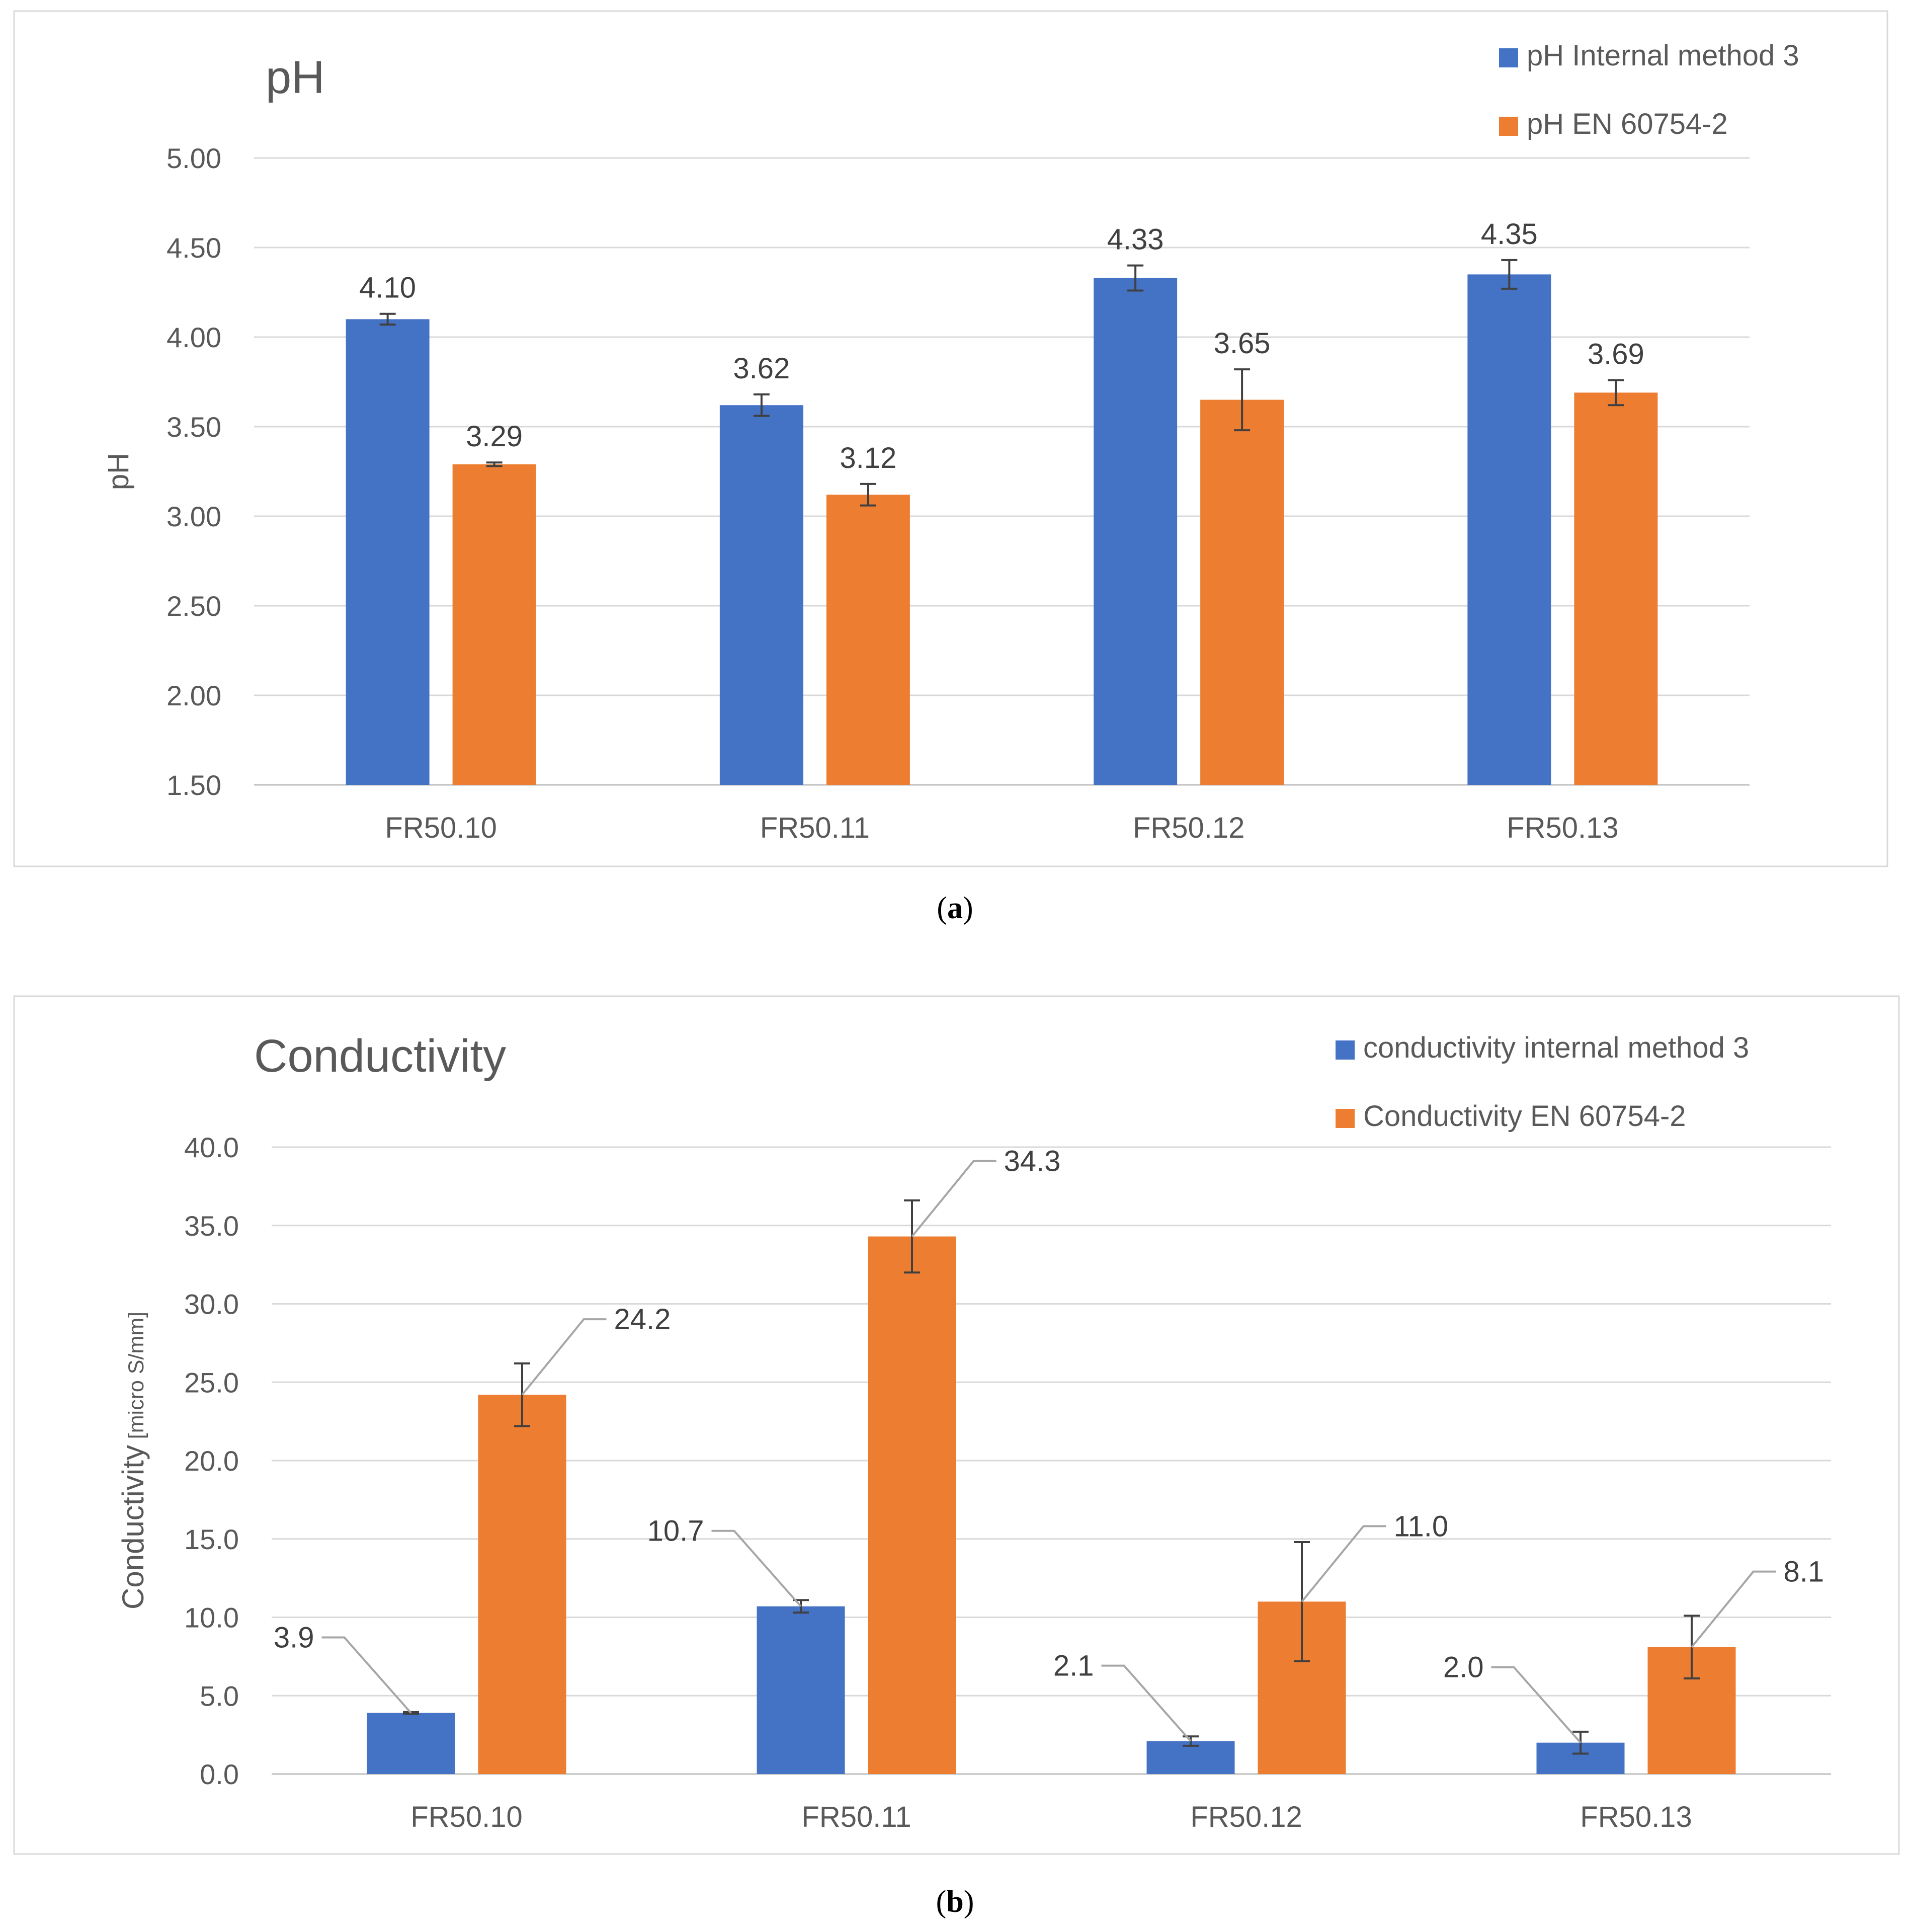 The height and width of the screenshot is (1932, 1910). I want to click on data-label: 2.0, so click(1464, 1668).